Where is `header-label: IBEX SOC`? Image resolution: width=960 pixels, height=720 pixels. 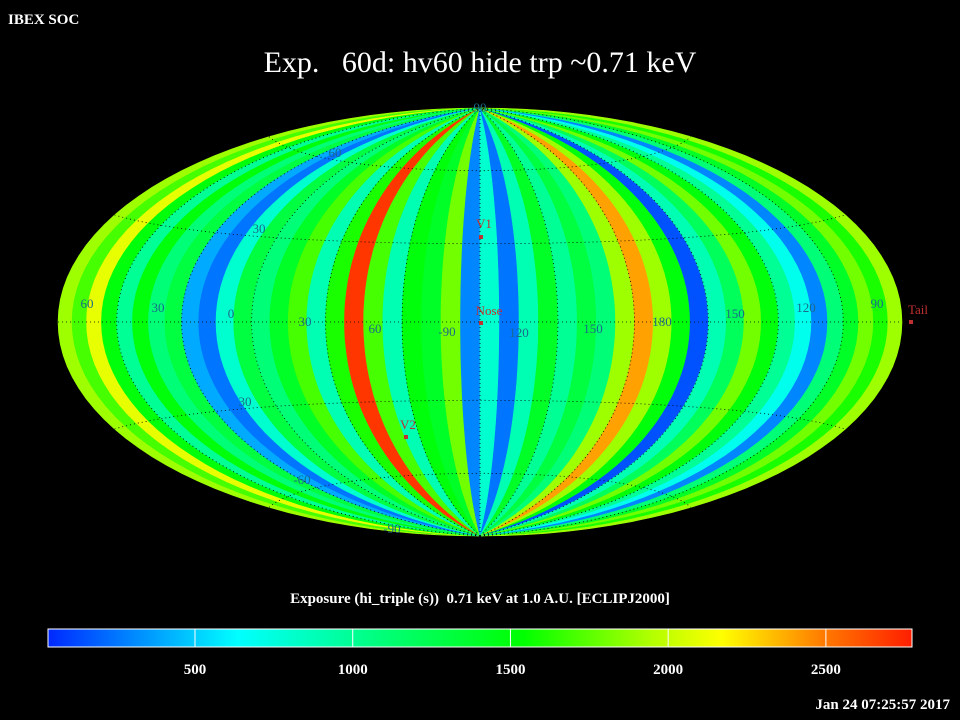
header-label: IBEX SOC is located at coordinates (43, 20).